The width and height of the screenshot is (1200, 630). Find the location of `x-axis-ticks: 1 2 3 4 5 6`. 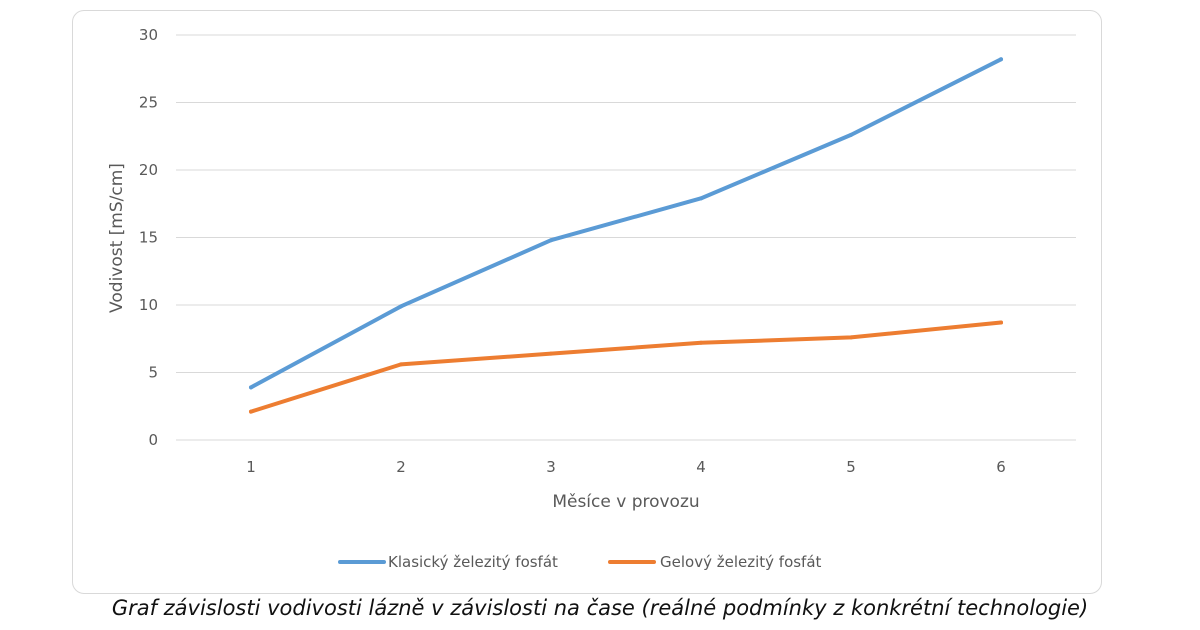

x-axis-ticks: 1 2 3 4 5 6 is located at coordinates (626, 467).